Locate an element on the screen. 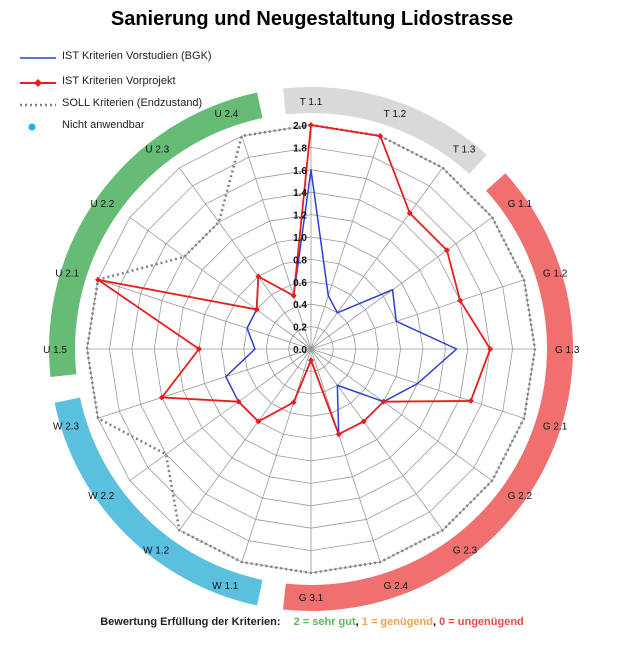 The image size is (624, 649). tick-label: 1.4 is located at coordinates (300, 193).